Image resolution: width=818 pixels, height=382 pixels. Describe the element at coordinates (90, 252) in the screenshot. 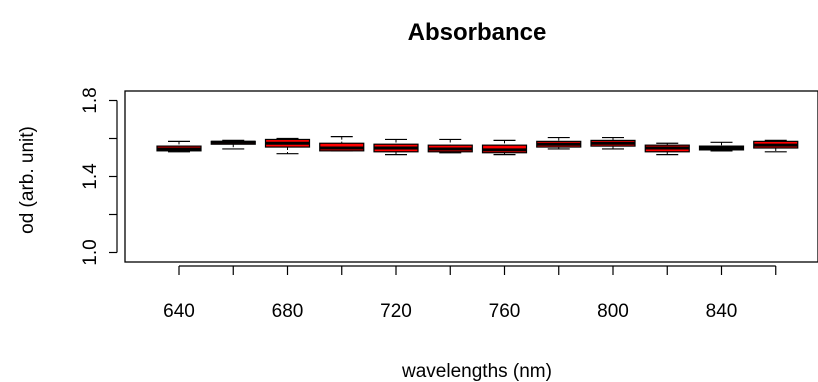

I see `y-tick-label: 1.0` at that location.